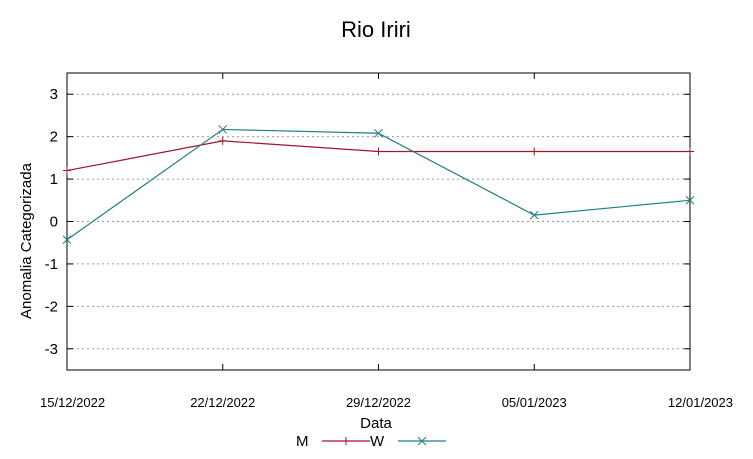 Image resolution: width=753 pixels, height=459 pixels. I want to click on legend-marker-w, so click(422, 441).